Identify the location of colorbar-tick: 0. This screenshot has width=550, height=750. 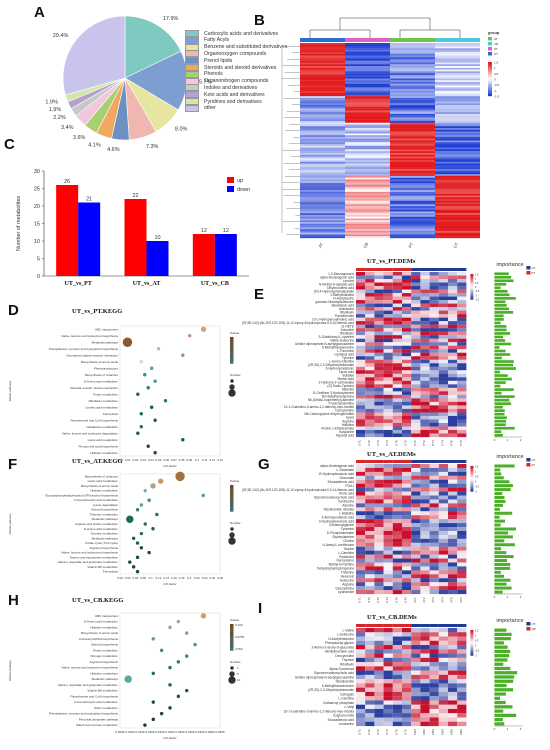
(476, 646).